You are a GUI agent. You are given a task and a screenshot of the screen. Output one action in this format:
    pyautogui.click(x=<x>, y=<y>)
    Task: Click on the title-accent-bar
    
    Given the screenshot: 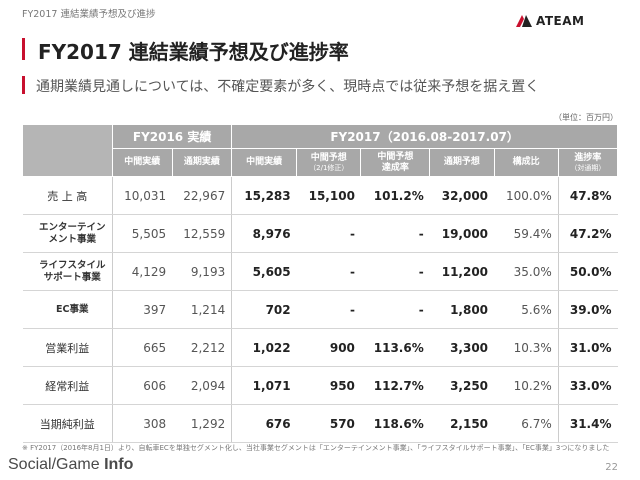 What is the action you would take?
    pyautogui.click(x=23, y=49)
    